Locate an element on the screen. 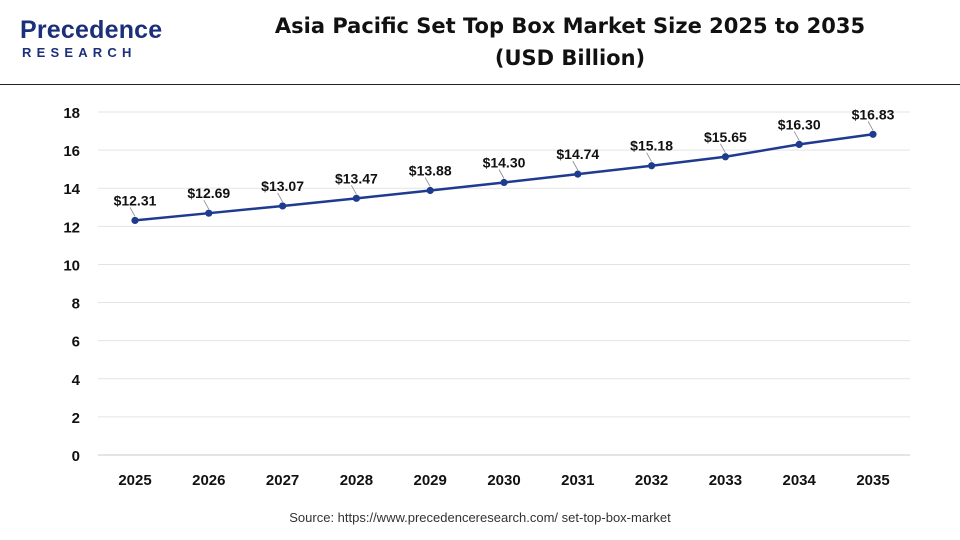 This screenshot has width=960, height=540. series-line is located at coordinates (504, 177).